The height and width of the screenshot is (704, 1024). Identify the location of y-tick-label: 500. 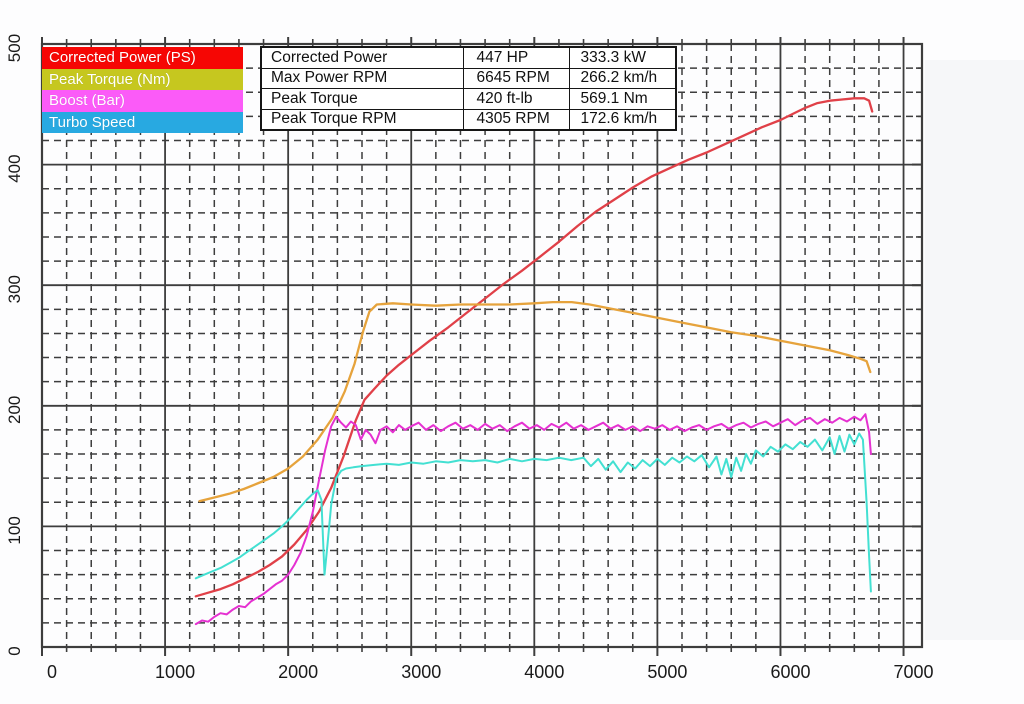
(14, 48).